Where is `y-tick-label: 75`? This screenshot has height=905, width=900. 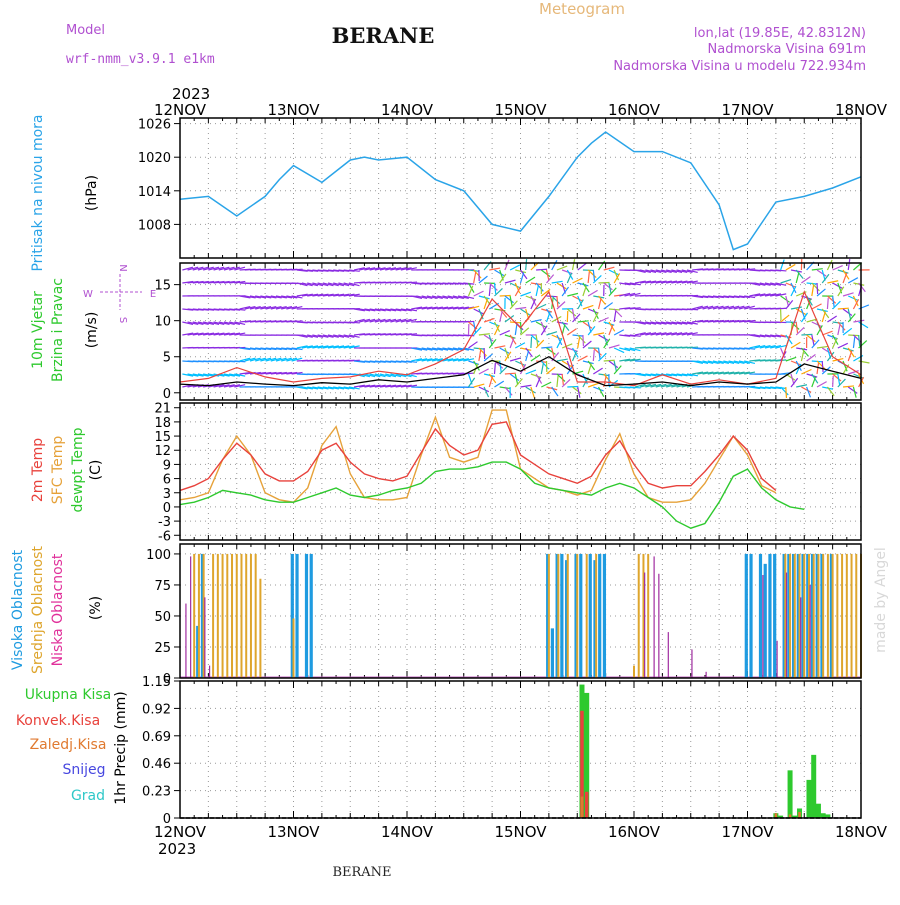
y-tick-label: 75 is located at coordinates (162, 586).